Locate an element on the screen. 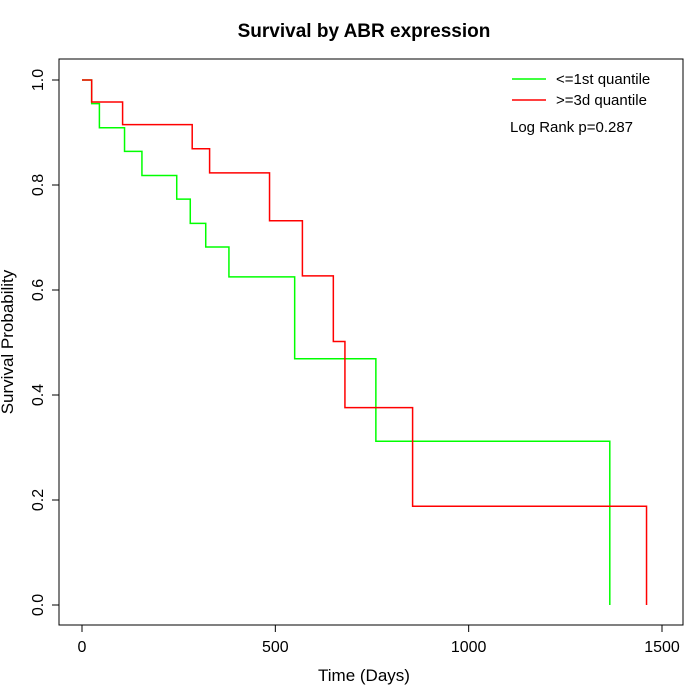  x-tick-label: 1000 is located at coordinates (469, 647).